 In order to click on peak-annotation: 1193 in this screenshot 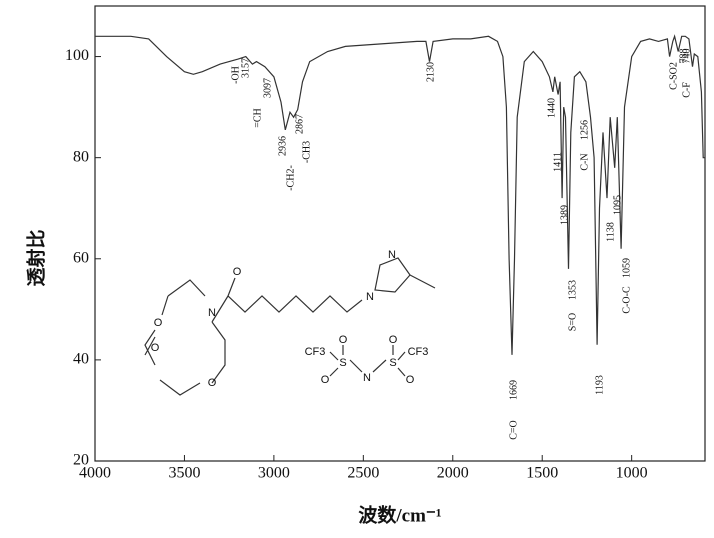, I will do `click(599, 385)`.